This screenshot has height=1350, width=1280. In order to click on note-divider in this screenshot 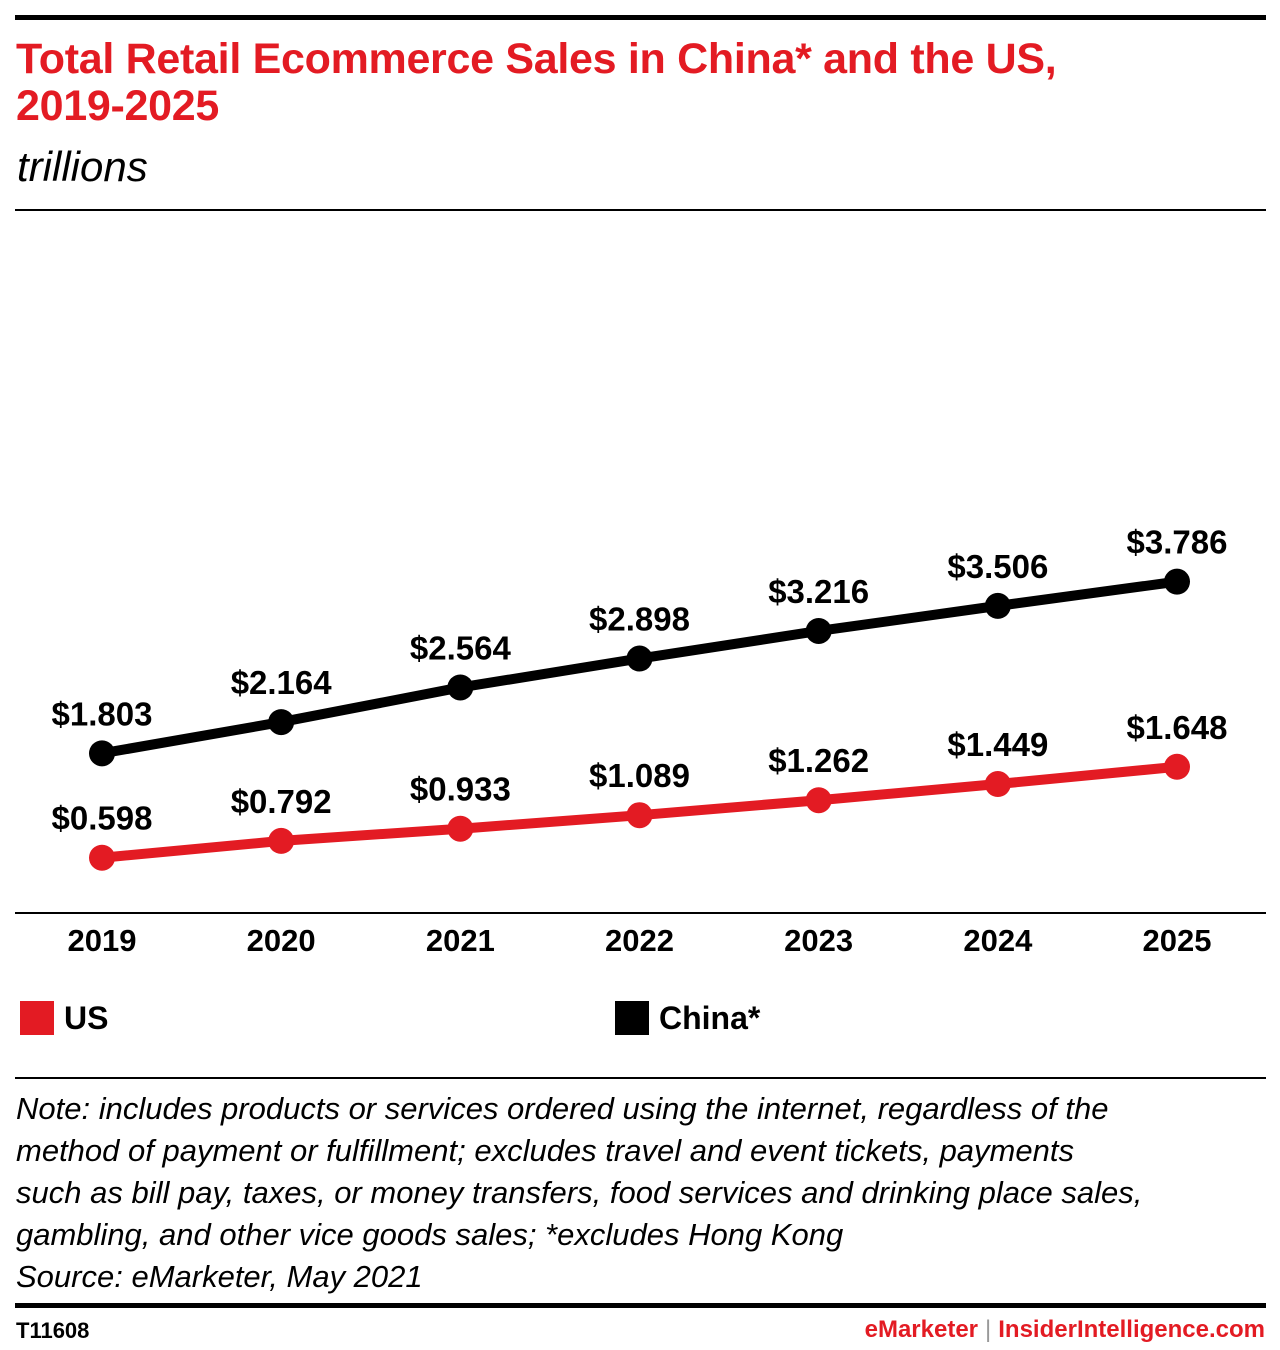, I will do `click(640, 1078)`.